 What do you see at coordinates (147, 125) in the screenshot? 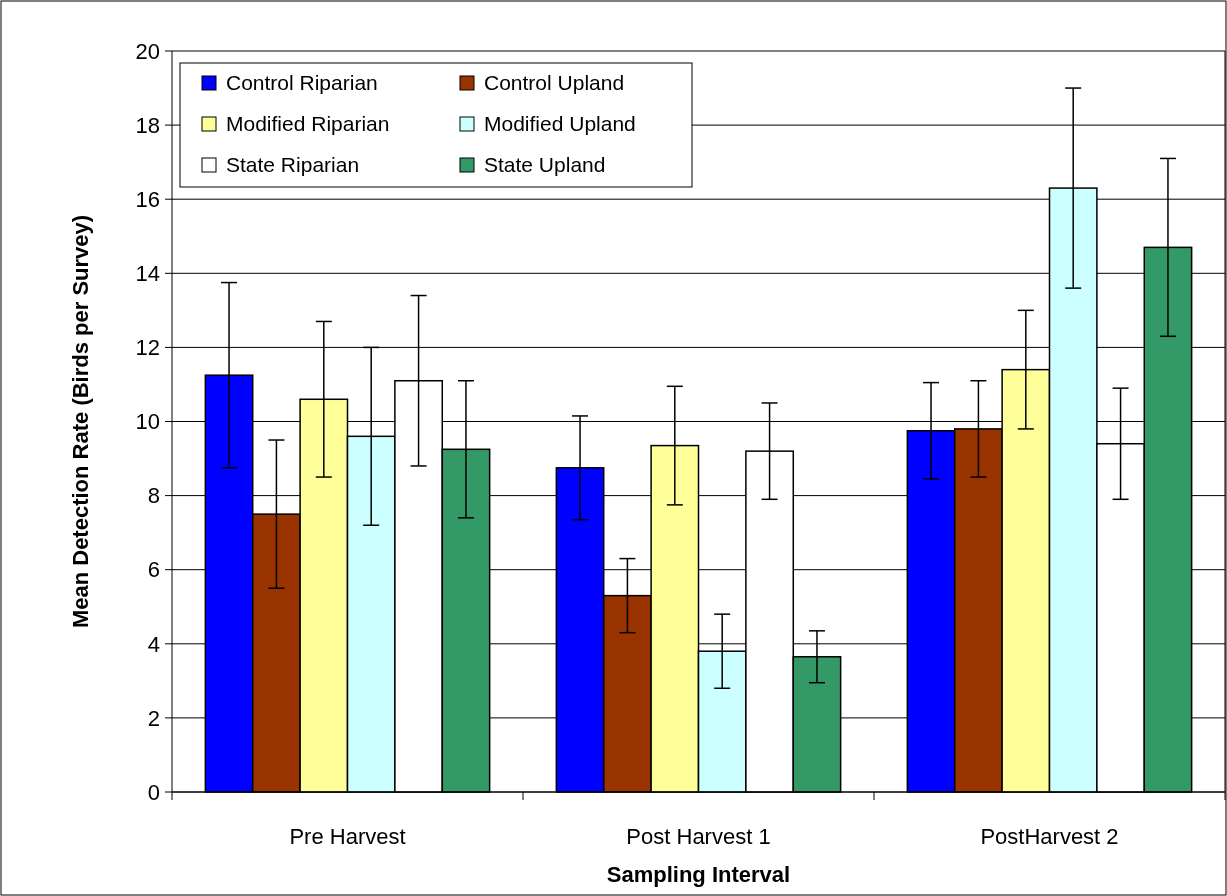
I see `y-tick-label: 18` at bounding box center [147, 125].